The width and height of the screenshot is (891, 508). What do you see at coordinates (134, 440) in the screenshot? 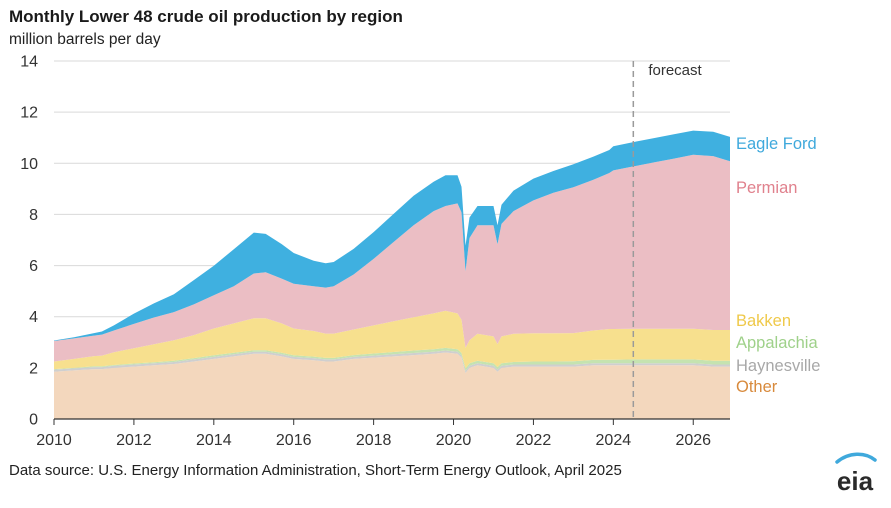
I see `x-tick-label-2012: 2012` at bounding box center [134, 440].